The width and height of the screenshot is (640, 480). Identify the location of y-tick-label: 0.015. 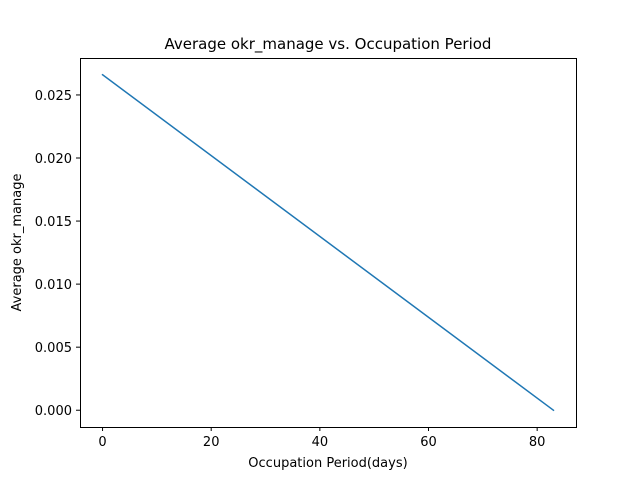
(53, 222).